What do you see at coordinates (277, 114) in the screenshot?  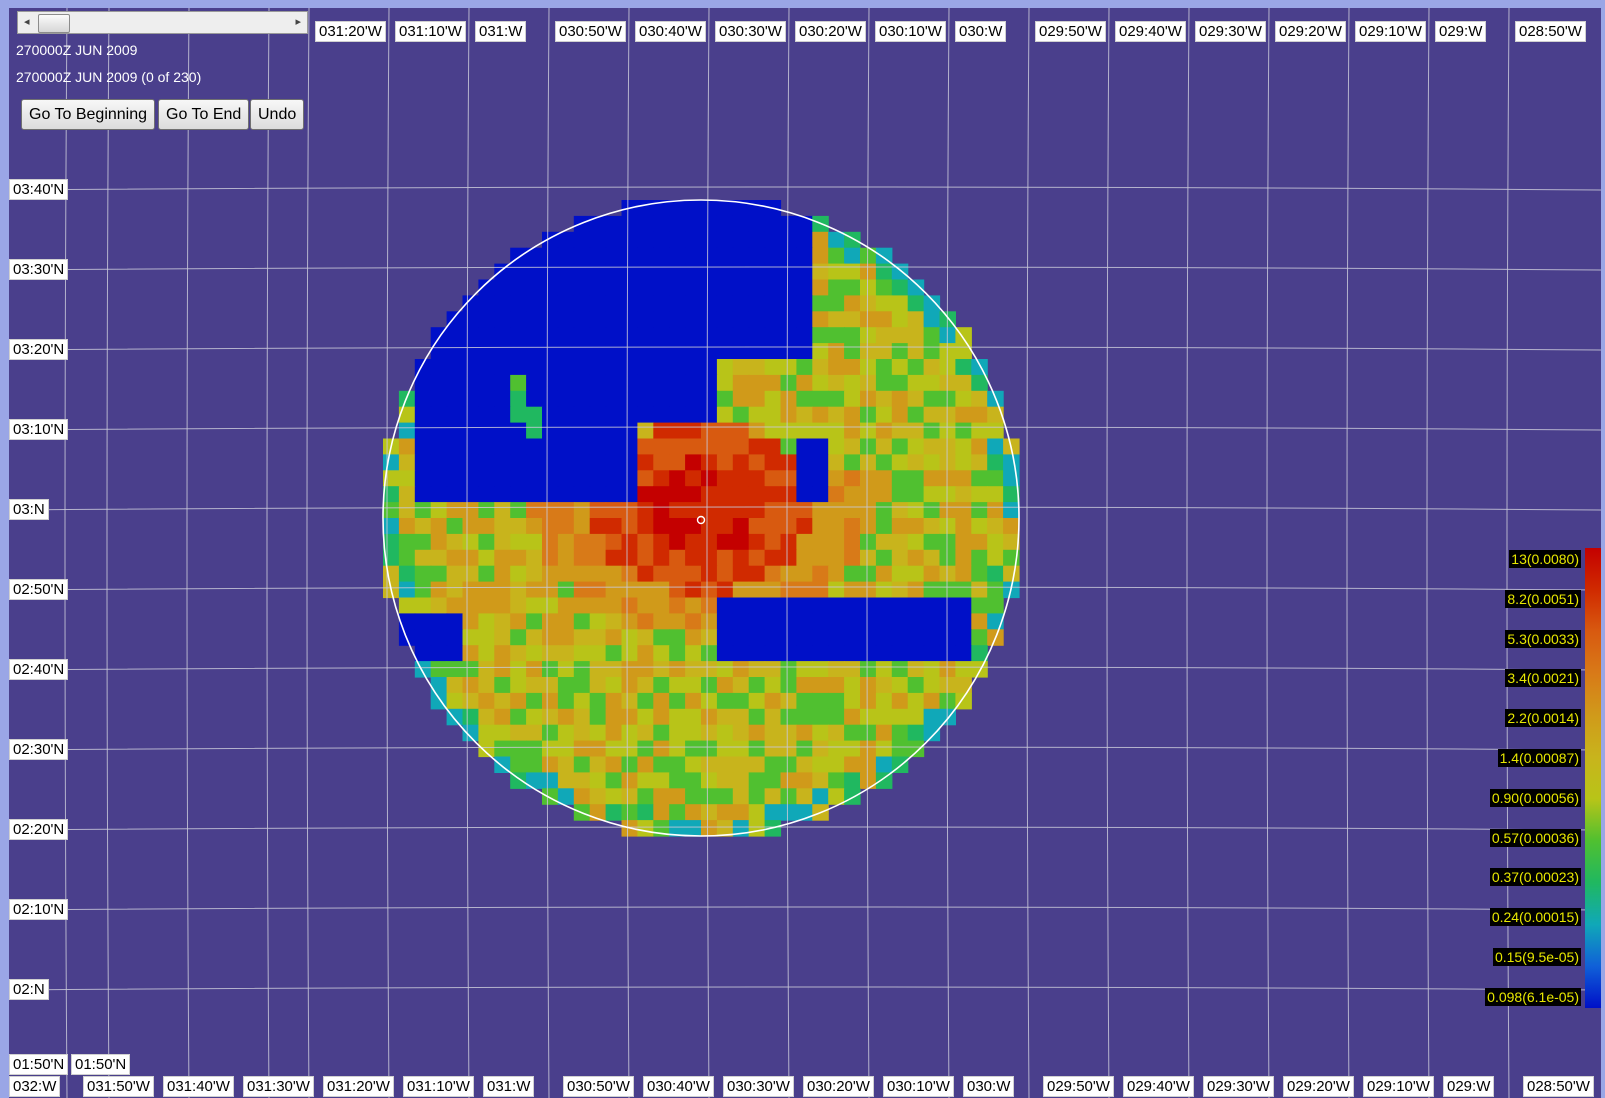 I see `undo-button: Undo` at bounding box center [277, 114].